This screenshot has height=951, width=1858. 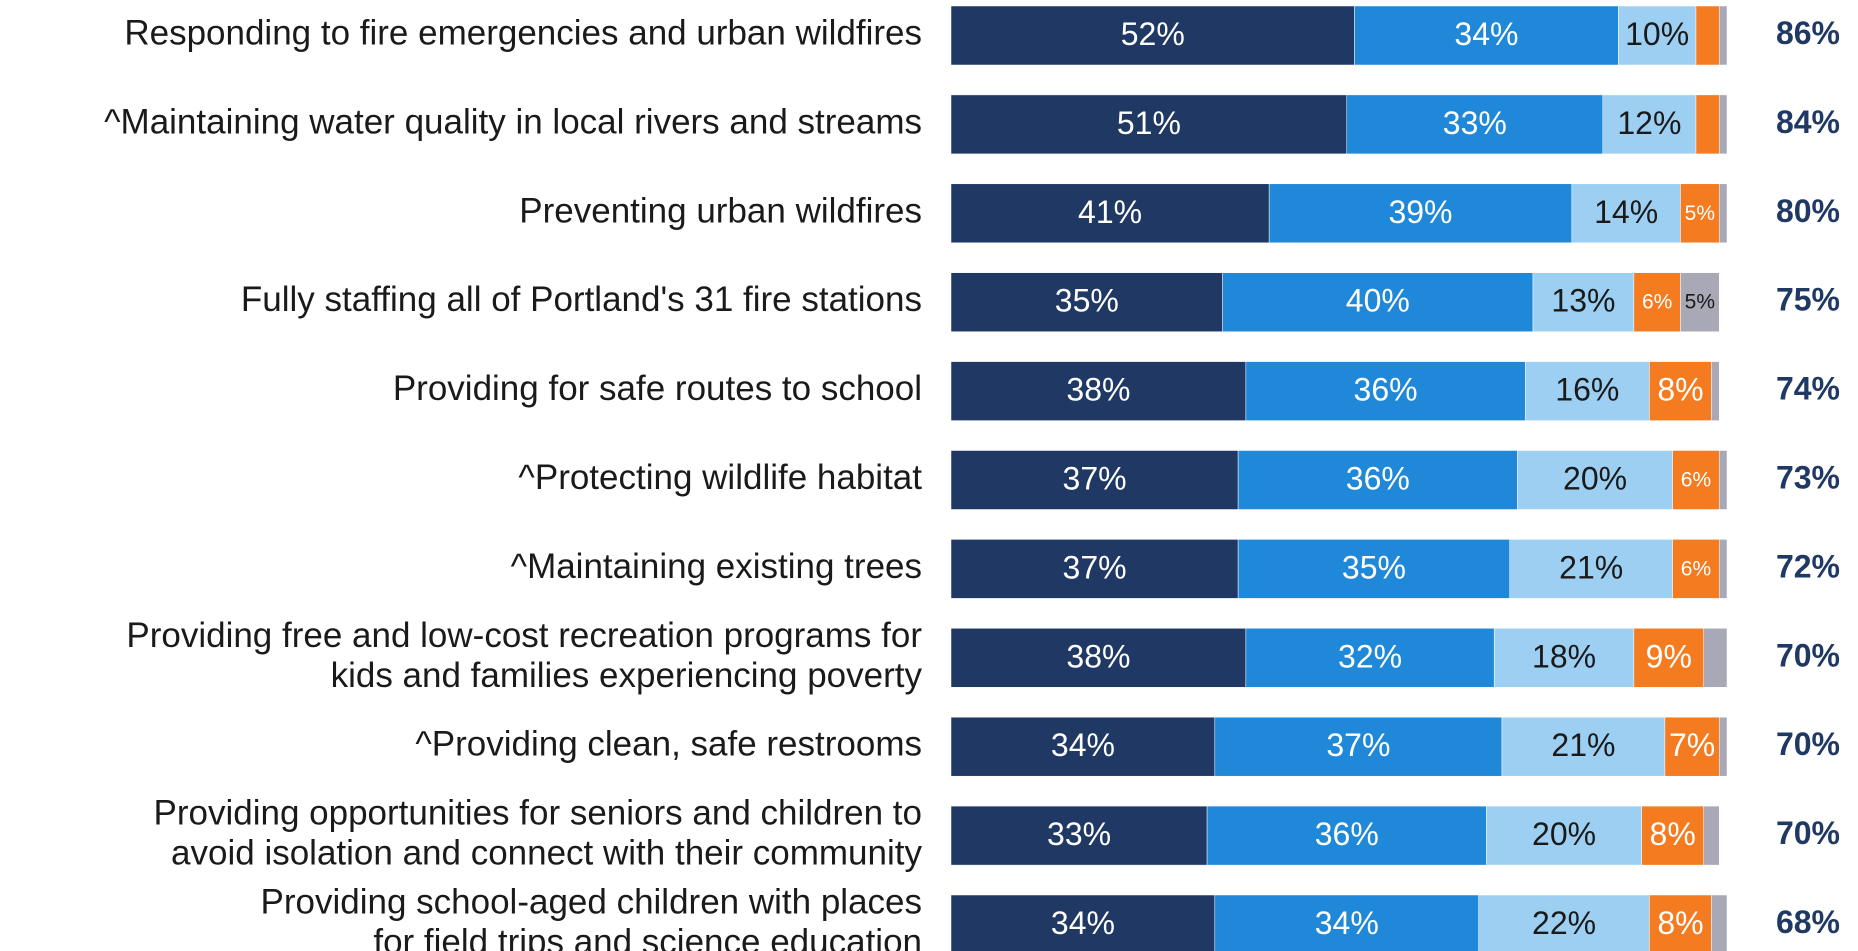 I want to click on total-label: 74%, so click(x=1808, y=389).